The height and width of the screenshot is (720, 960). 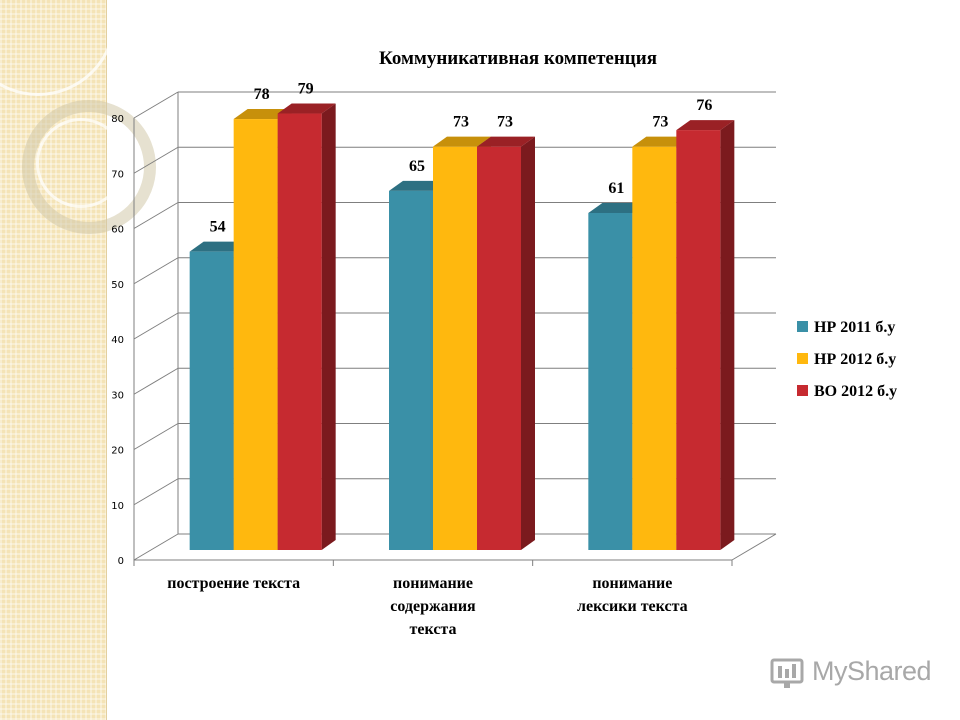 What do you see at coordinates (754, 547) in the screenshot?
I see `floor-side-edge` at bounding box center [754, 547].